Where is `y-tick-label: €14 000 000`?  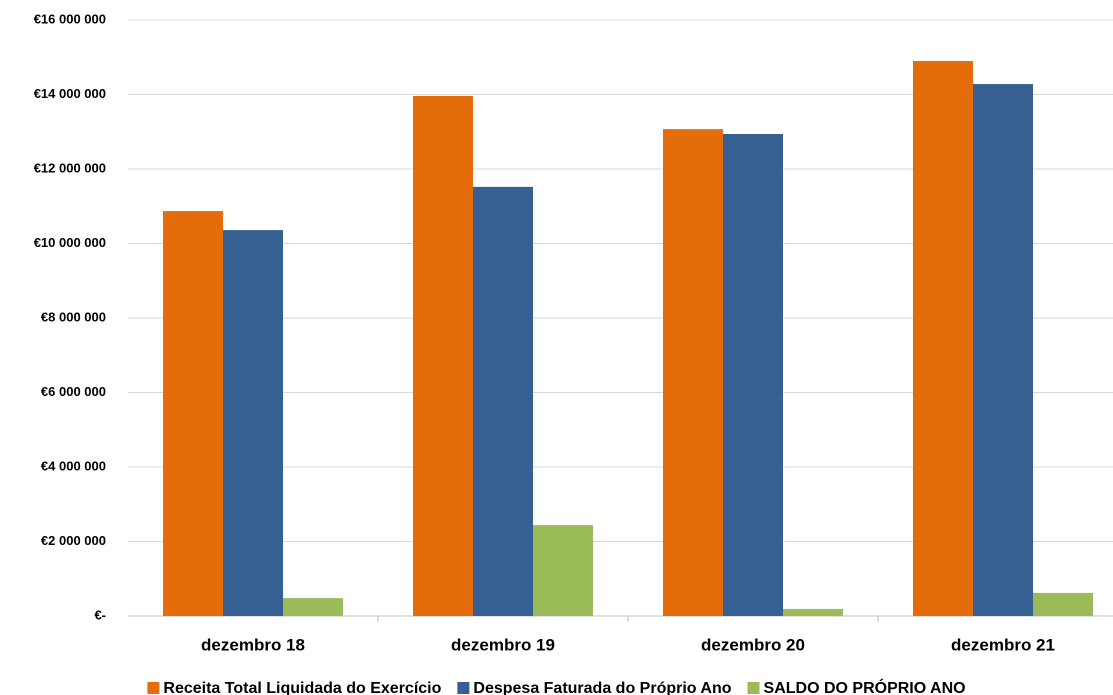 y-tick-label: €14 000 000 is located at coordinates (70, 93).